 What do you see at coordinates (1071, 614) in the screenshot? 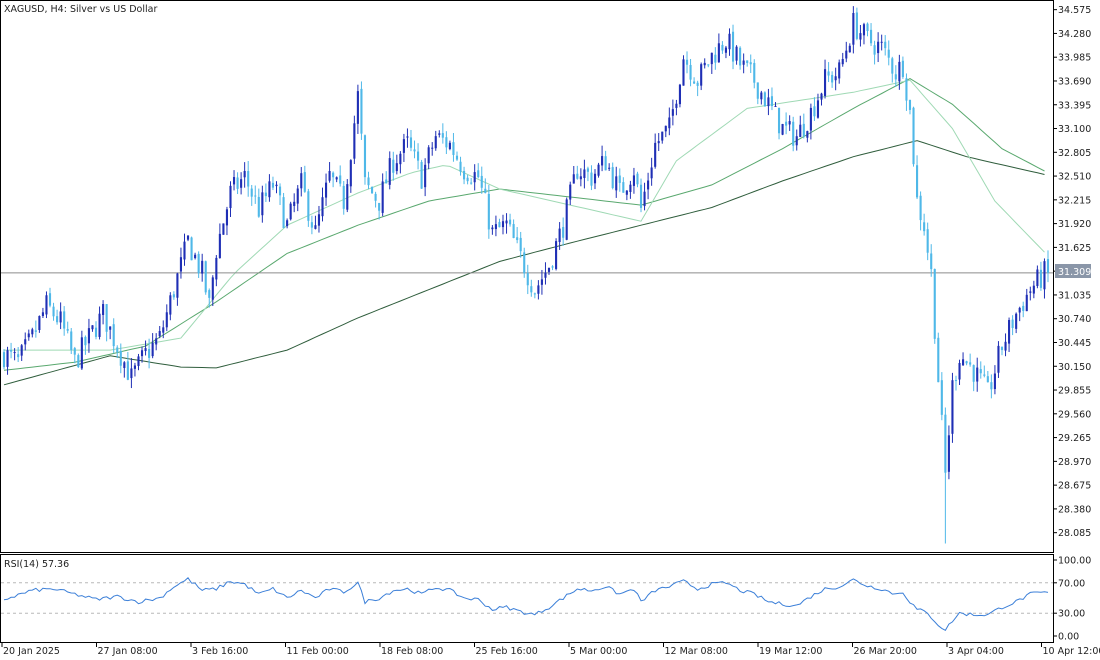
I see `rsi-tick-label: 30.00` at bounding box center [1071, 614].